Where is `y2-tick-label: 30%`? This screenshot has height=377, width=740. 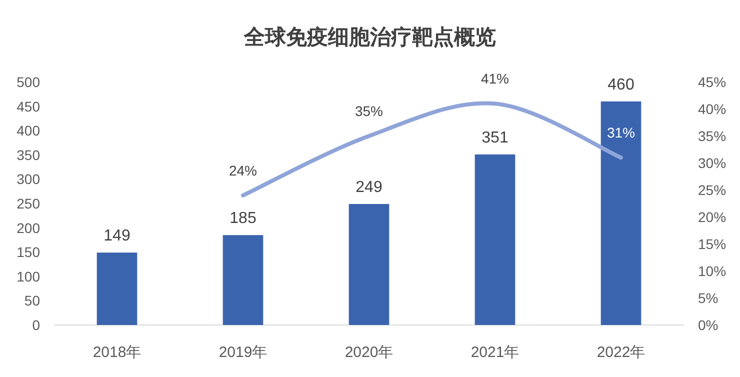 y2-tick-label: 30% is located at coordinates (712, 163).